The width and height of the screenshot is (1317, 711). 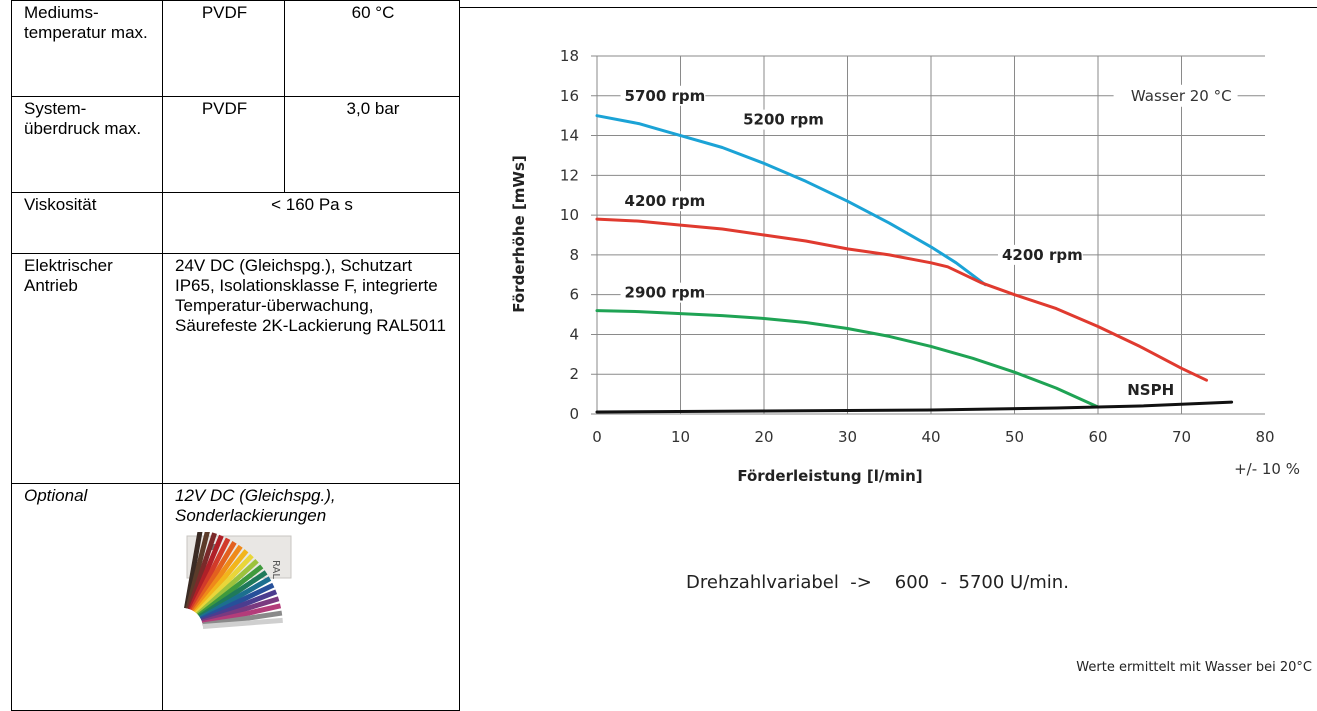 I want to click on x-tick-label: 40, so click(x=930, y=437).